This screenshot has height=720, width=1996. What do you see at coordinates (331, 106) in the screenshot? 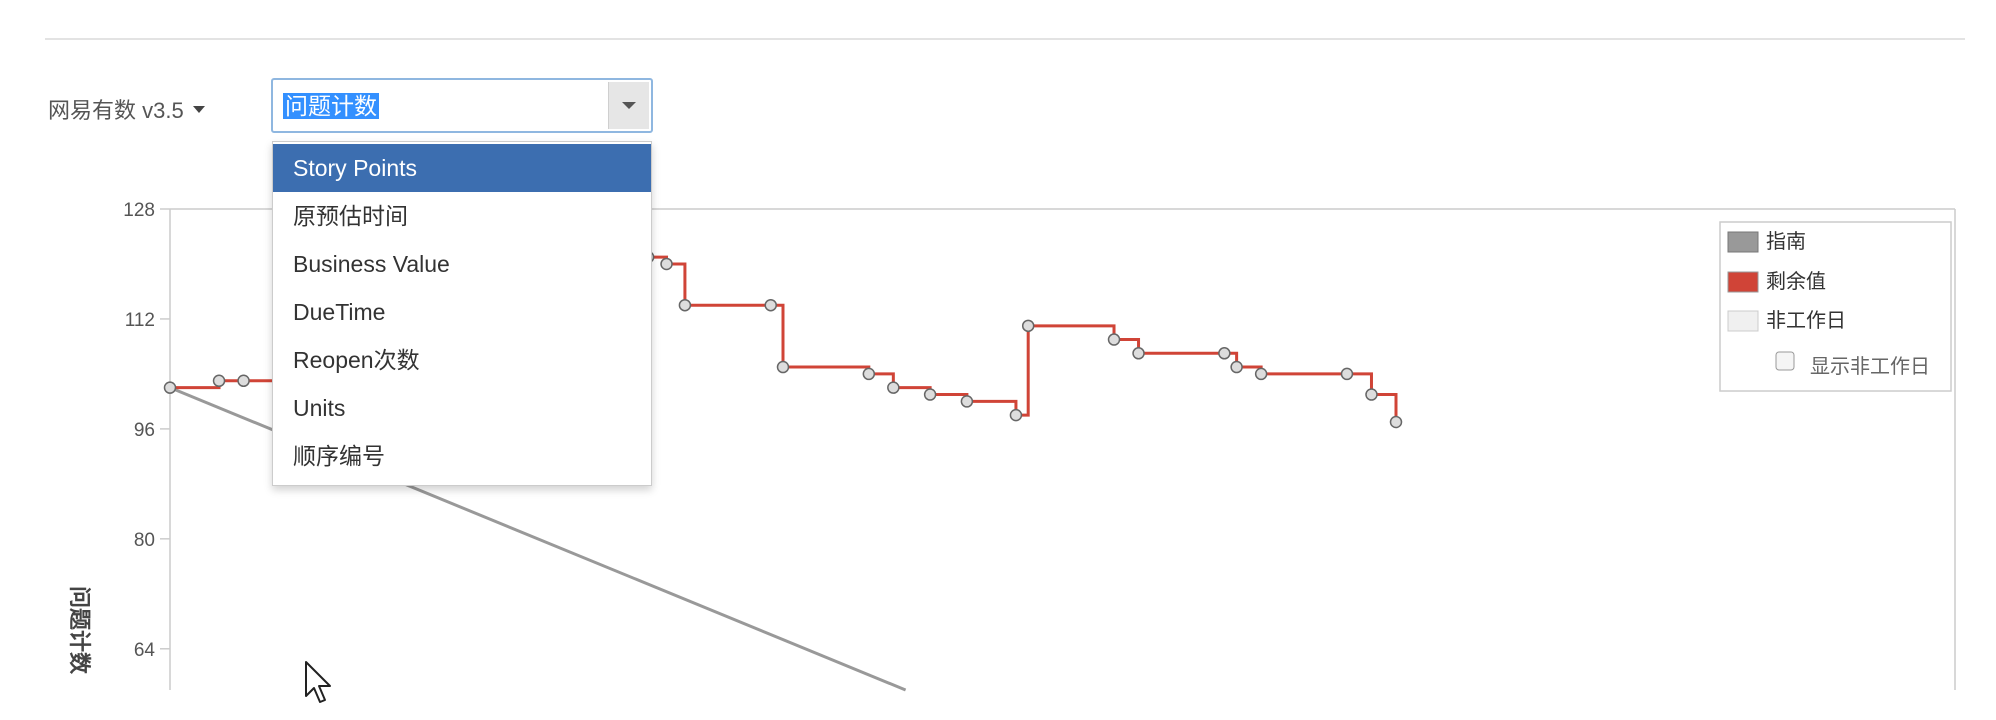
I see `statistic-select-value: 问题计数` at bounding box center [331, 106].